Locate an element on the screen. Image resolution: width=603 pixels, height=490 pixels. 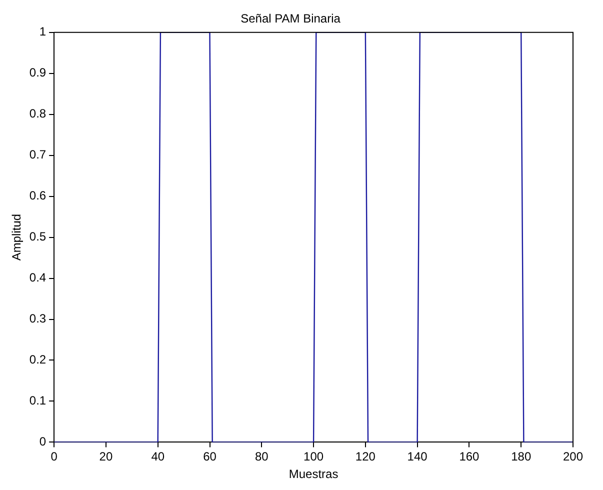
y-tick-label: 0.9 is located at coordinates (37, 73).